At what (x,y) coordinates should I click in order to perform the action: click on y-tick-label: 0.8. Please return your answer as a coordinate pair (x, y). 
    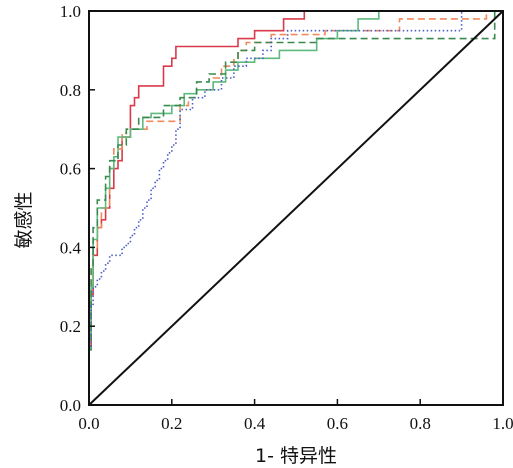
    Looking at the image, I should click on (70, 90).